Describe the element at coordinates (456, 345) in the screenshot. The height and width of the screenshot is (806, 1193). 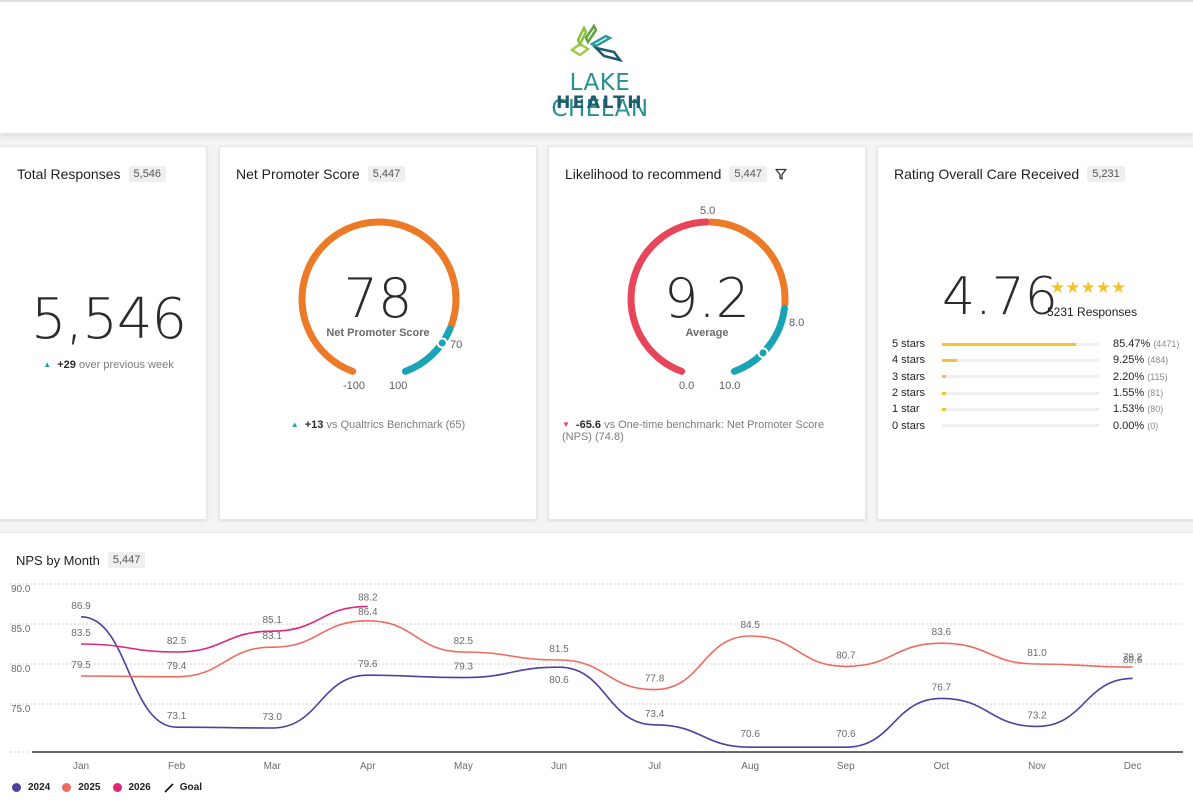
I see `nps-threshold-label: 70` at that location.